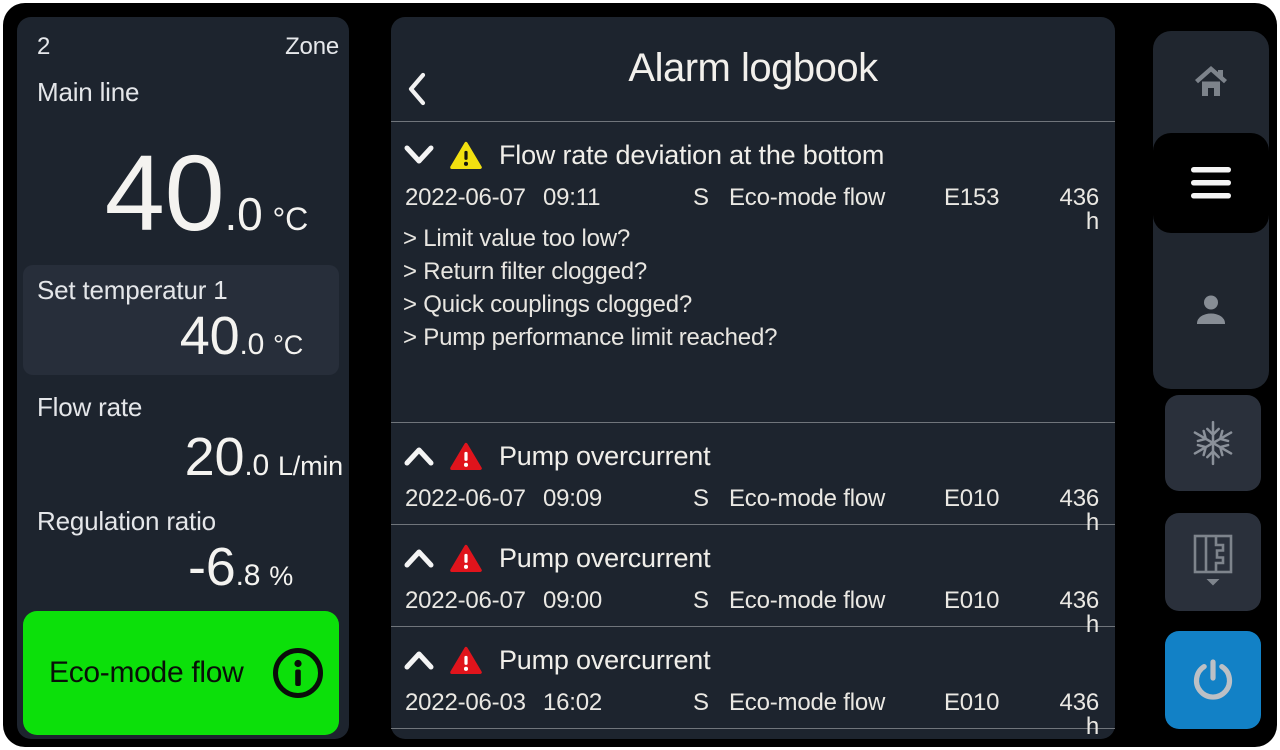 This screenshot has height=750, width=1280. What do you see at coordinates (206, 192) in the screenshot?
I see `main-line-value: 40.0 °C` at bounding box center [206, 192].